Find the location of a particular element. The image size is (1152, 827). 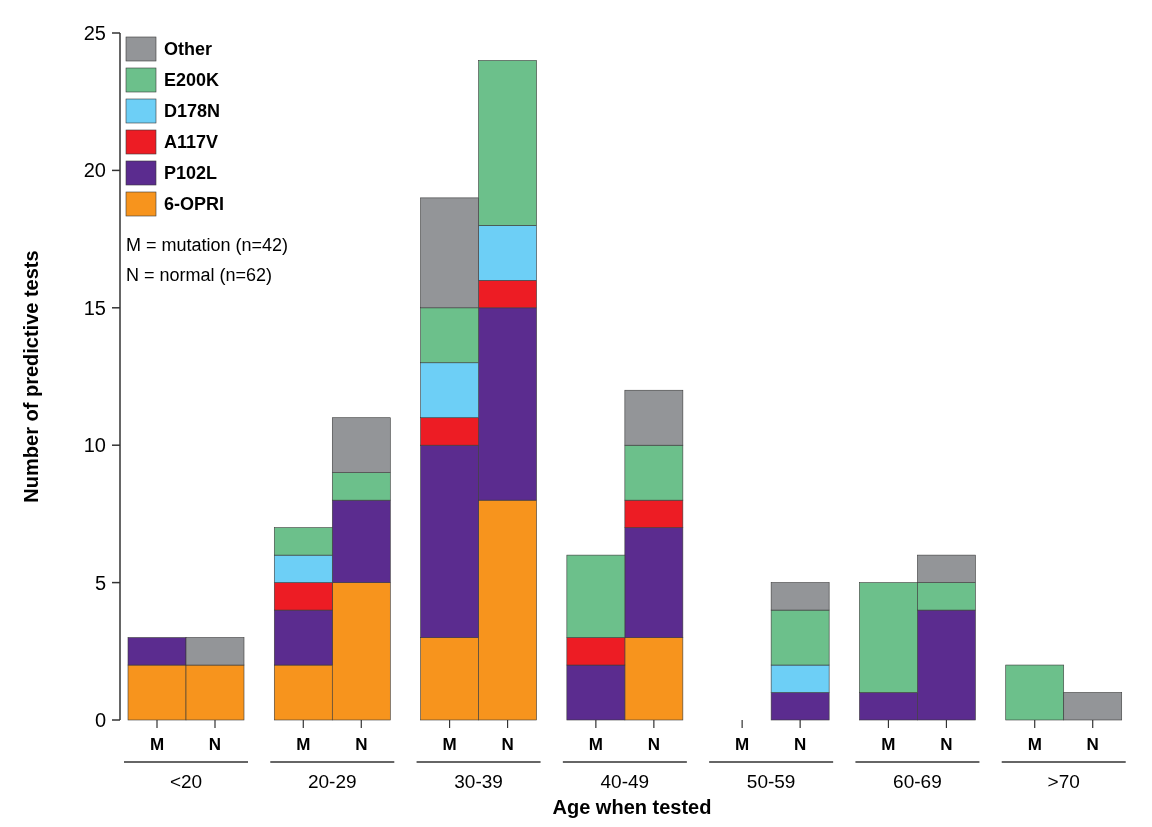

legend-label: E200K is located at coordinates (192, 80).